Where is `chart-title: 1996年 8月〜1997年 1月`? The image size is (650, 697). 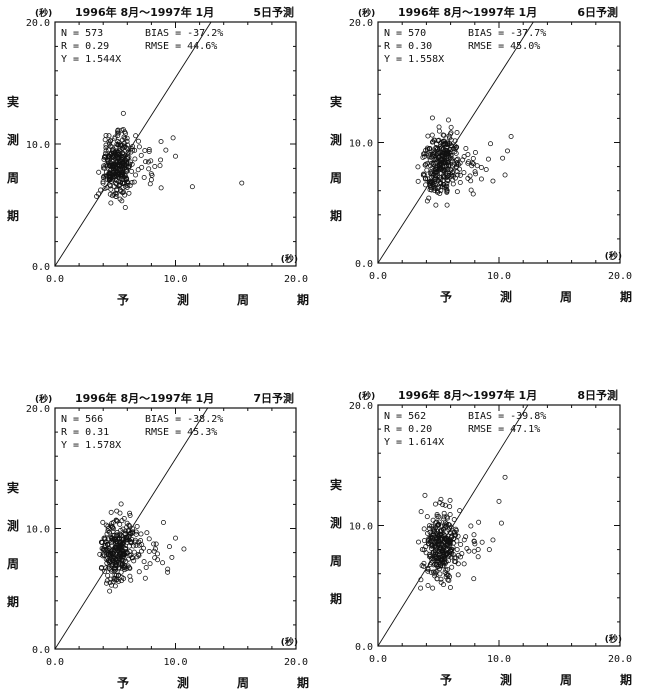 chart-title: 1996年 8月〜1997年 1月 is located at coordinates (144, 12).